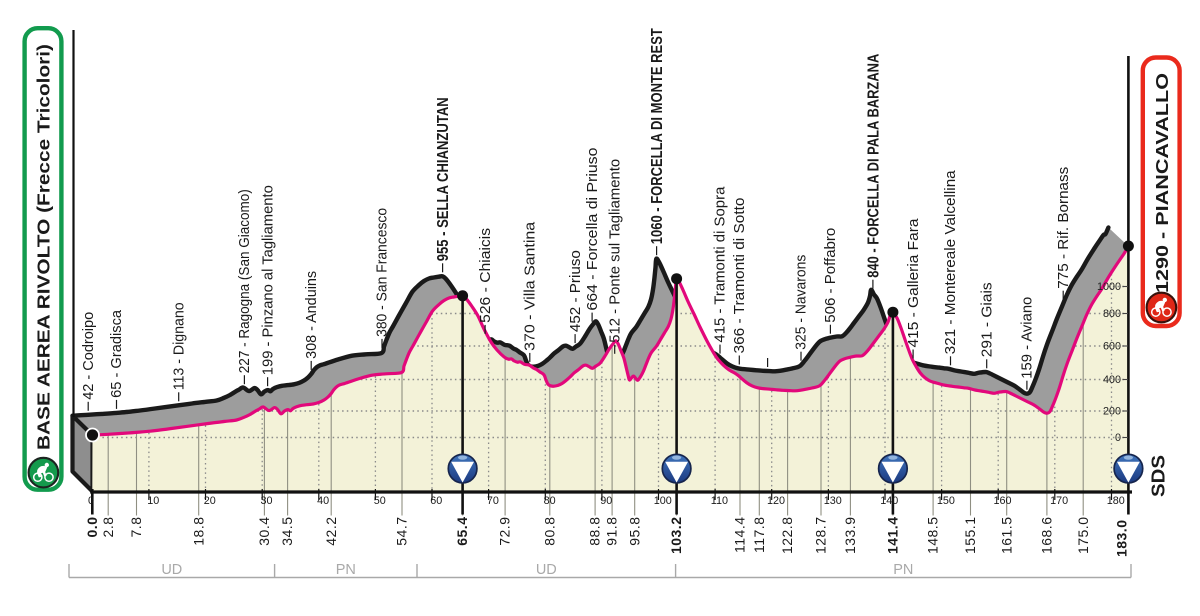  I want to click on svg-text: 200, so click(1112, 412).